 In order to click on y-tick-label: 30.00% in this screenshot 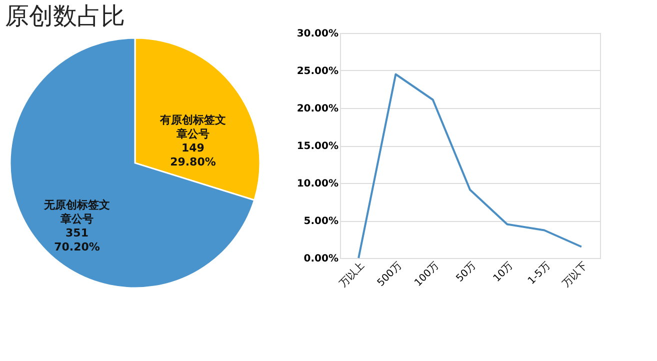, I will do `click(317, 34)`.